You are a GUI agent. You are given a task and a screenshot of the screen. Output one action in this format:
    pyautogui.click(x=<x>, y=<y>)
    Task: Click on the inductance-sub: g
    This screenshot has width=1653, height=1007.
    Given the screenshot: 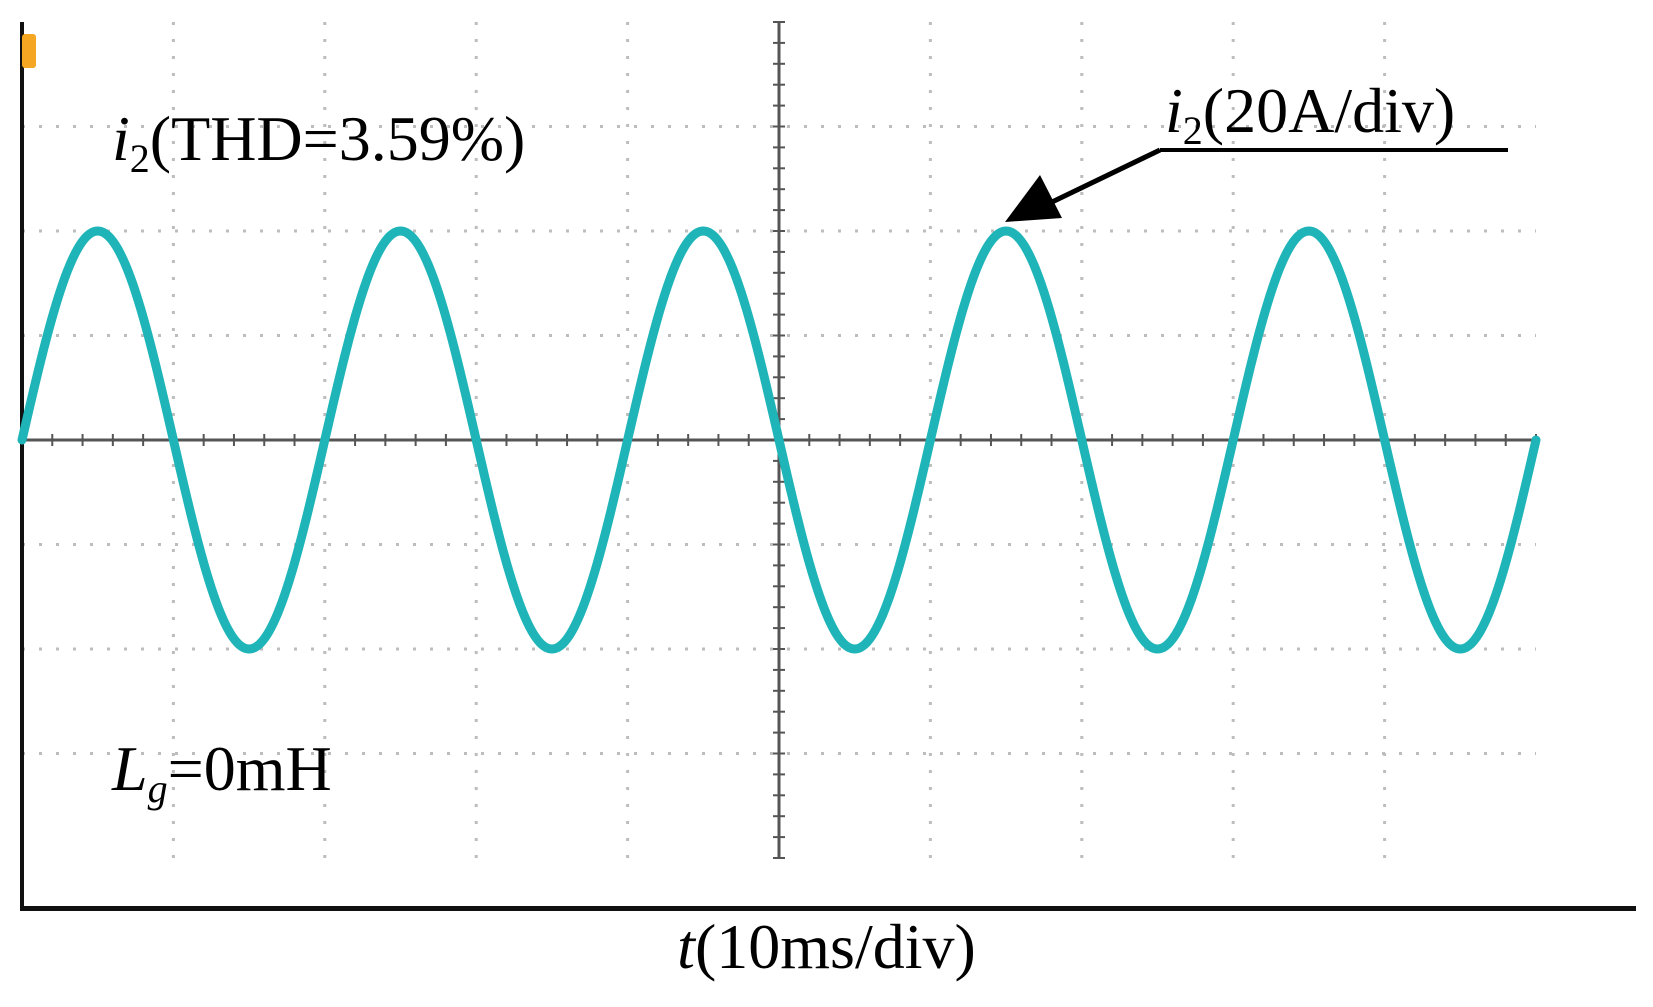 What is the action you would take?
    pyautogui.click(x=158, y=788)
    